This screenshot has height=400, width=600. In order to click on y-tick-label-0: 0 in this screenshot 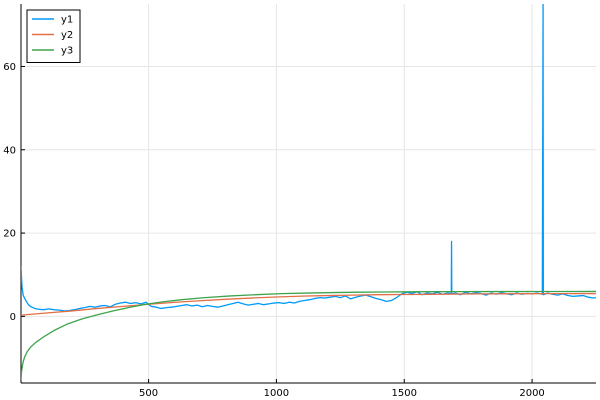, I will do `click(13, 317)`.